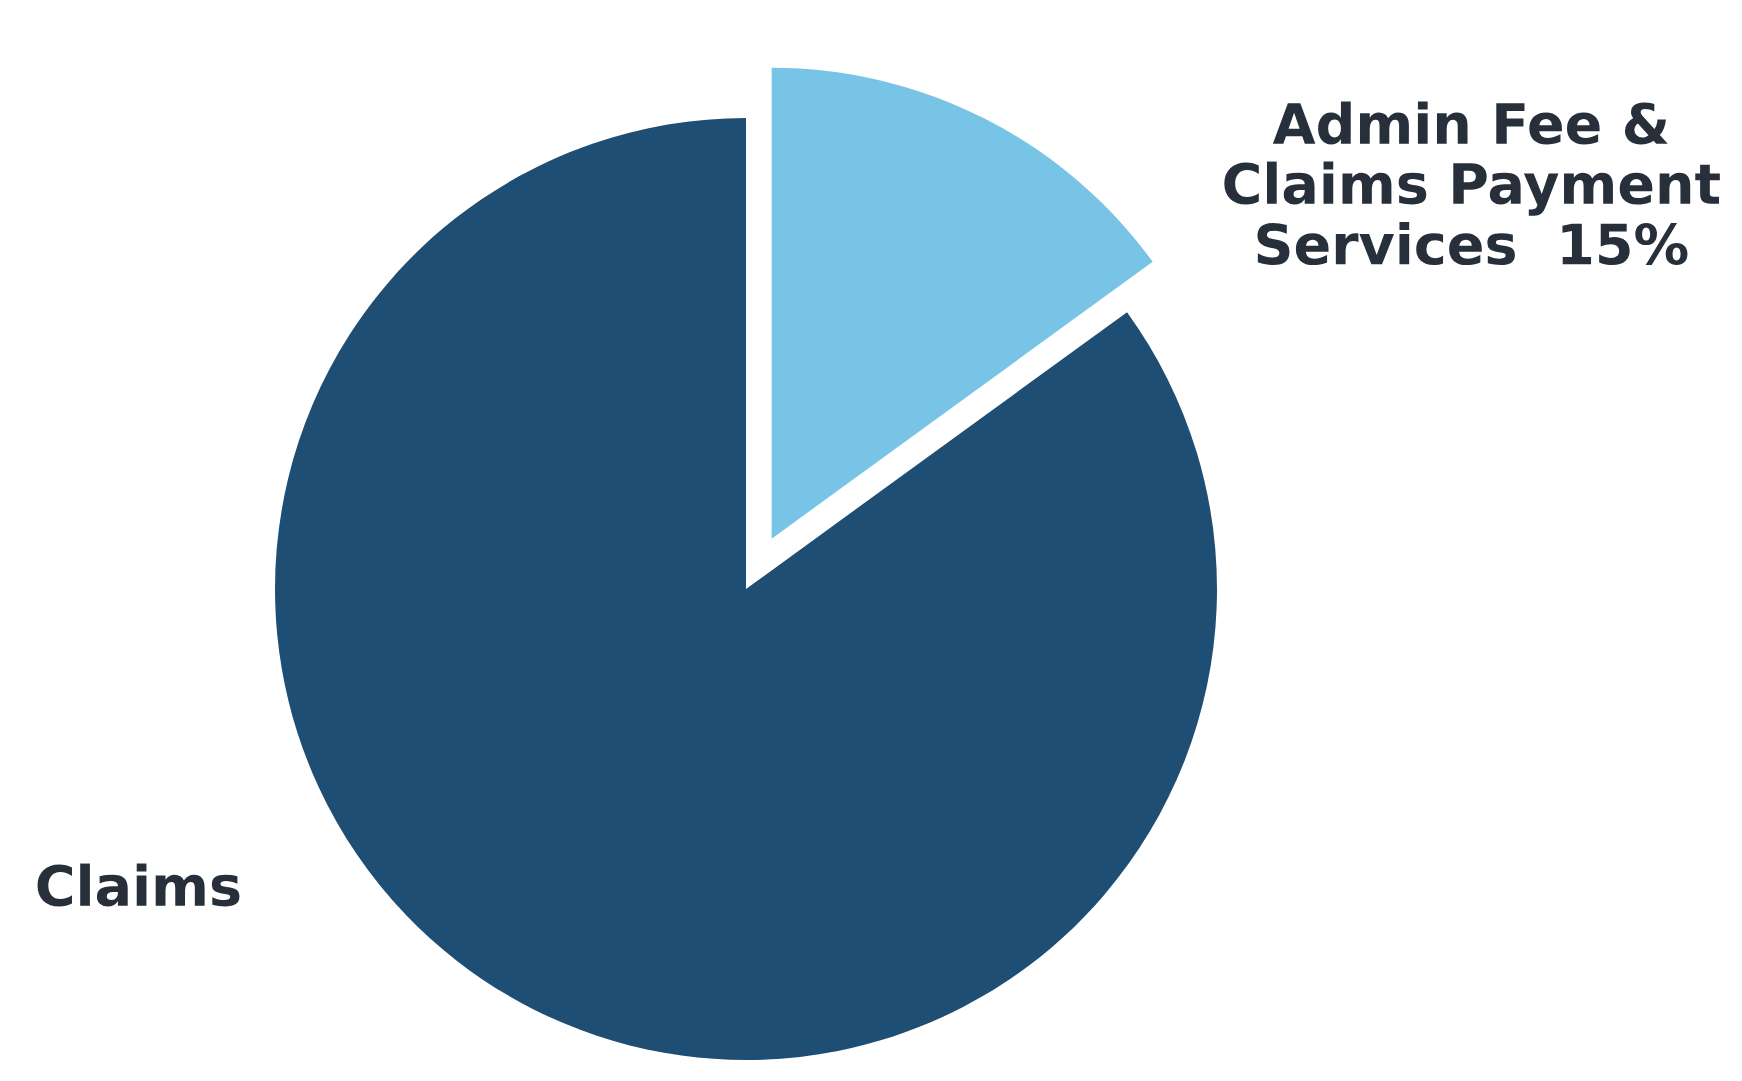  Describe the element at coordinates (138, 885) in the screenshot. I see `slice-label: Claims` at that location.